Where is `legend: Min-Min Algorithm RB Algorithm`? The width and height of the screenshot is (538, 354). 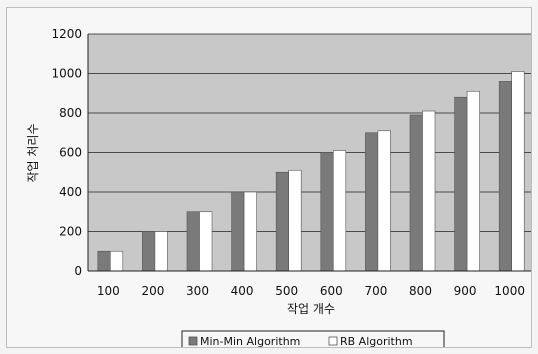
legend: Min-Min Algorithm RB Algorithm is located at coordinates (313, 338).